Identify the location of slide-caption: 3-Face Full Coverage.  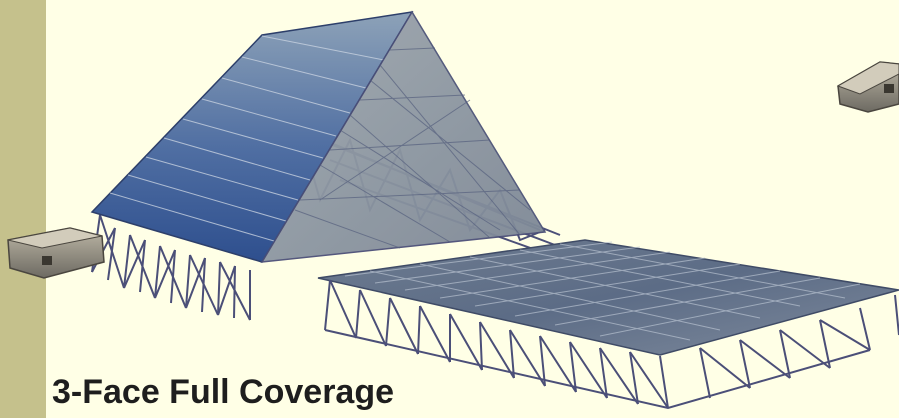
(223, 392).